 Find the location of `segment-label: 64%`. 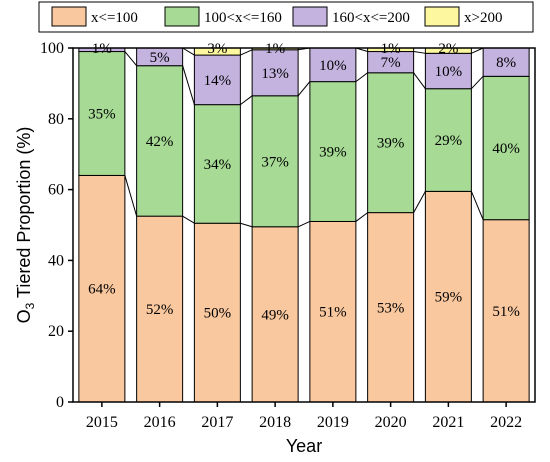

segment-label: 64% is located at coordinates (102, 290).